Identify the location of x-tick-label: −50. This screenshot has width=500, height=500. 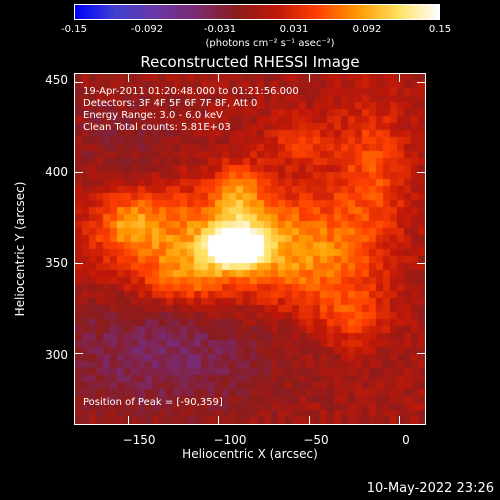
(316, 440).